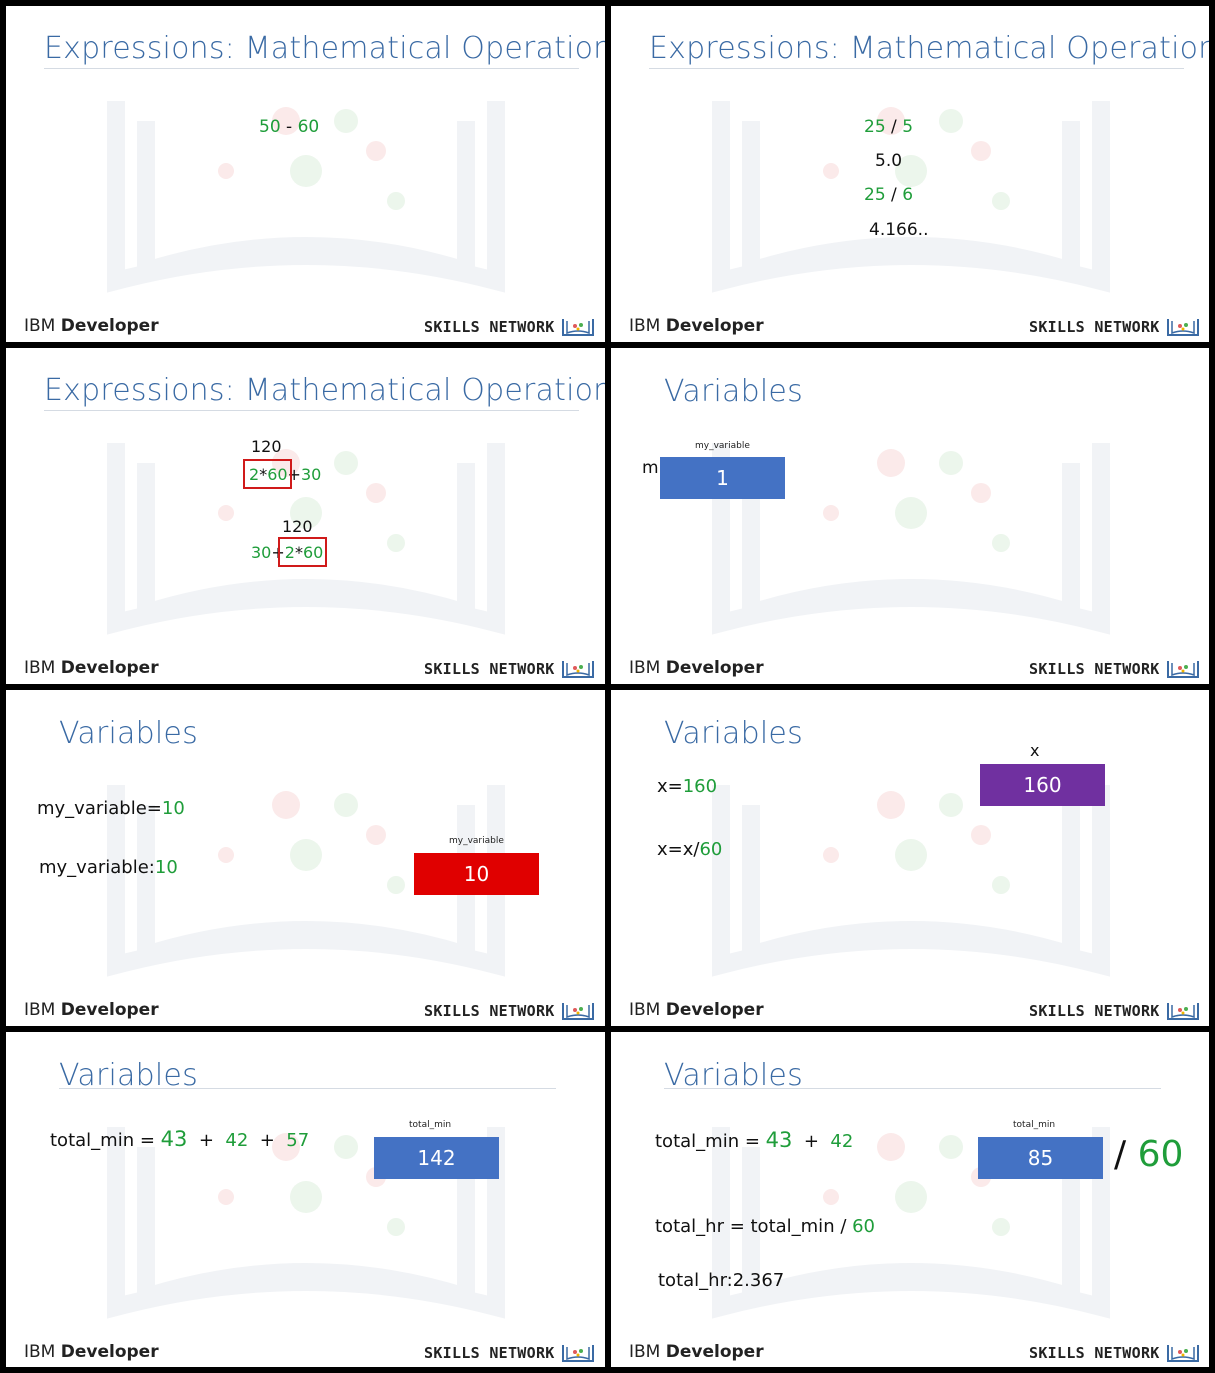 The image size is (1215, 1373). What do you see at coordinates (1160, 1154) in the screenshot?
I see `divisor: 60` at bounding box center [1160, 1154].